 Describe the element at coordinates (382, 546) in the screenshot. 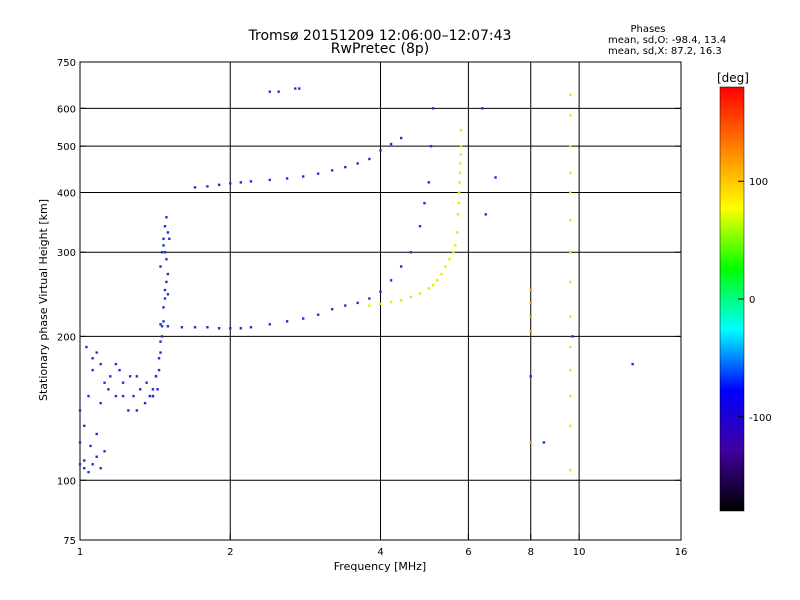

I see `x-axis-ticks: 1 2 4 6 8 10 16` at that location.